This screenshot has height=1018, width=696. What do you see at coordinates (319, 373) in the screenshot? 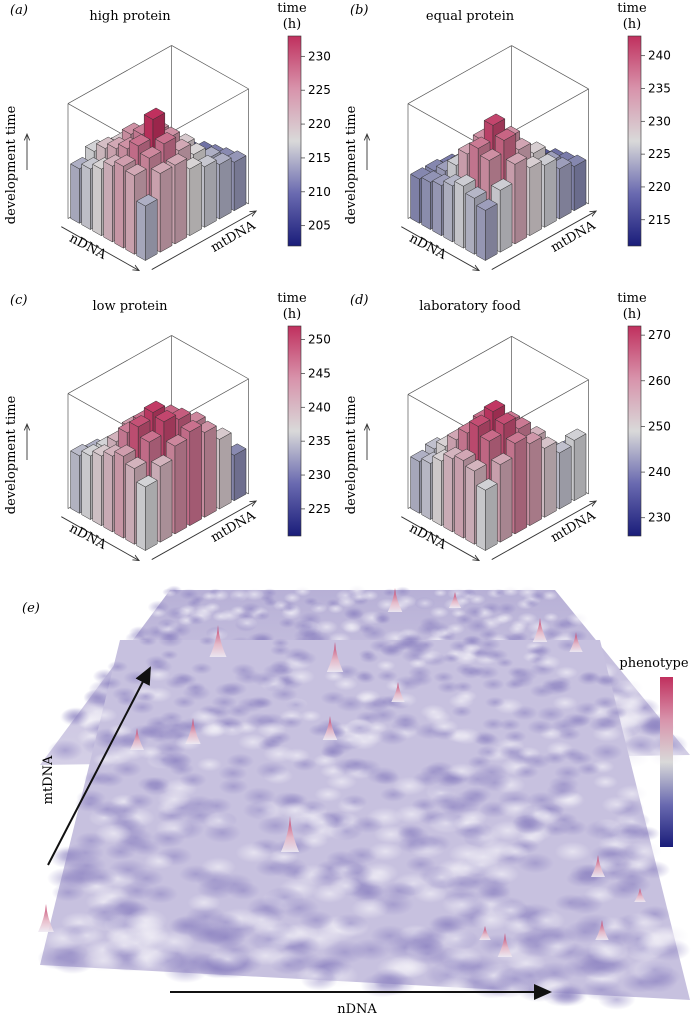
I see `colorbar-tick-label: 245` at bounding box center [319, 373].